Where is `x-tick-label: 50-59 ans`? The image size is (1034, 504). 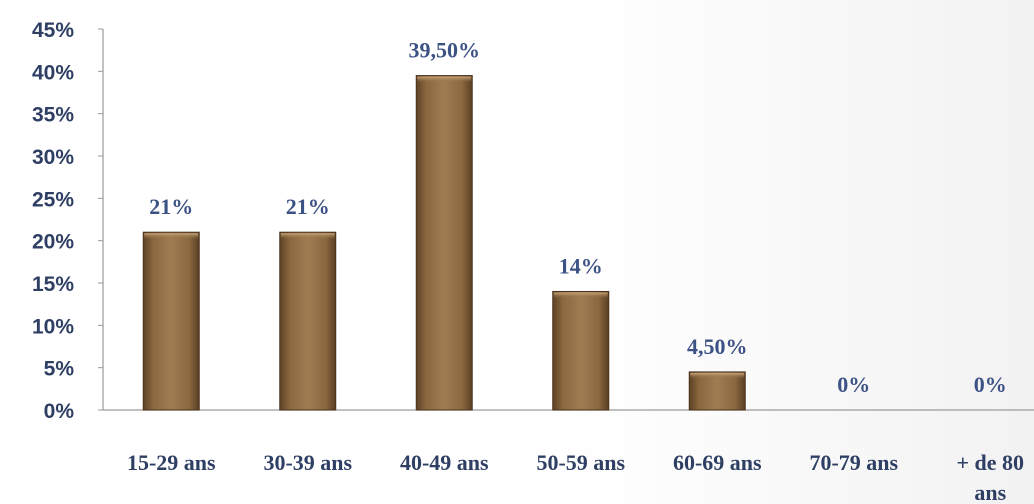 x-tick-label: 50-59 ans is located at coordinates (580, 462).